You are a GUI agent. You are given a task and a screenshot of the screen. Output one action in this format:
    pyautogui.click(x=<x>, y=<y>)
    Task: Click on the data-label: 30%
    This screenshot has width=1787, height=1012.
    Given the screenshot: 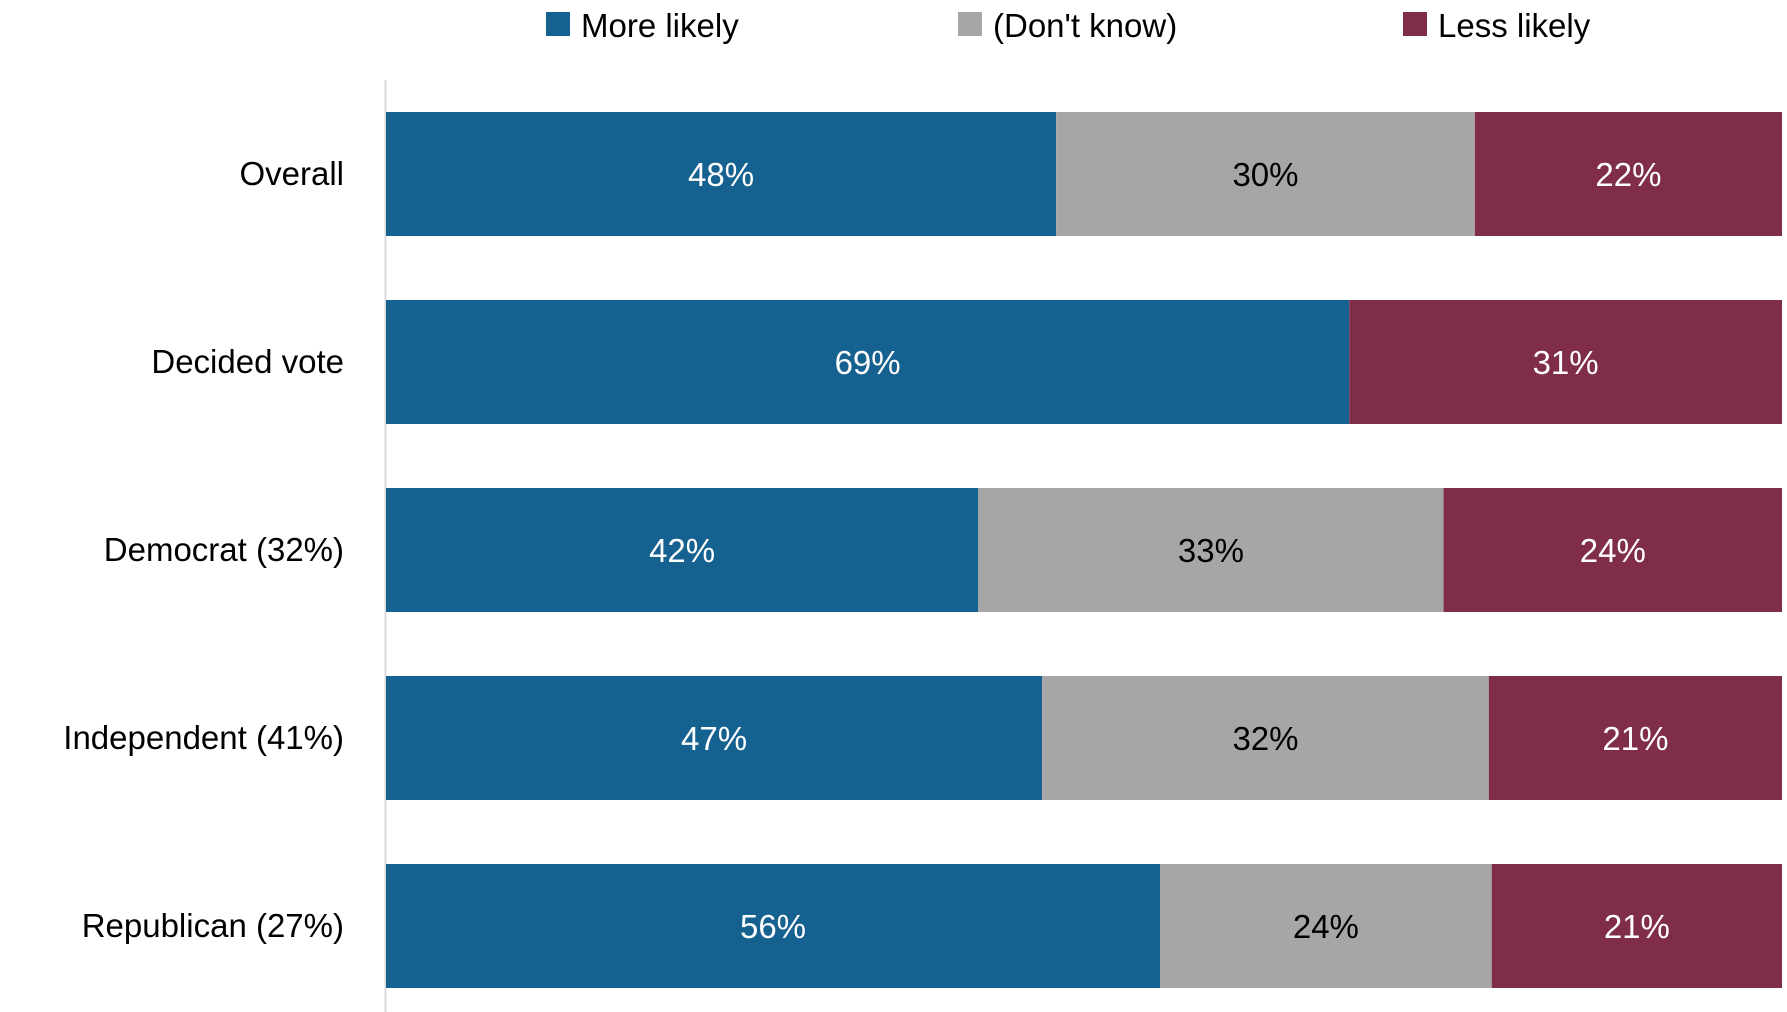 What is the action you would take?
    pyautogui.click(x=1265, y=174)
    